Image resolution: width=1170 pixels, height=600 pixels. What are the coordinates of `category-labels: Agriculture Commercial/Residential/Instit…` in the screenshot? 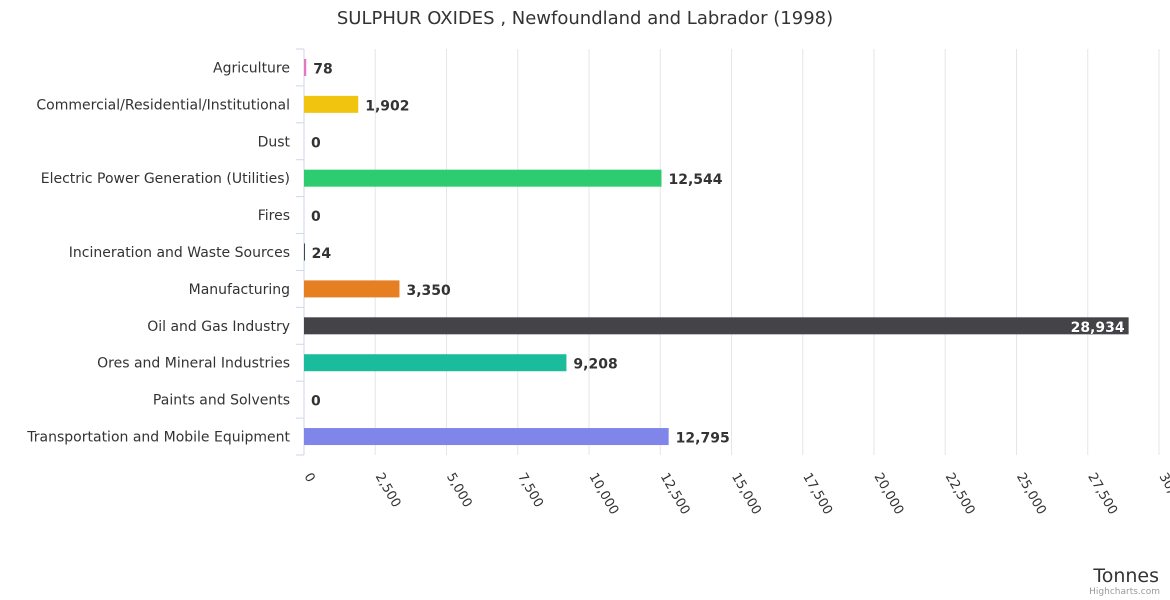 It's located at (158, 252).